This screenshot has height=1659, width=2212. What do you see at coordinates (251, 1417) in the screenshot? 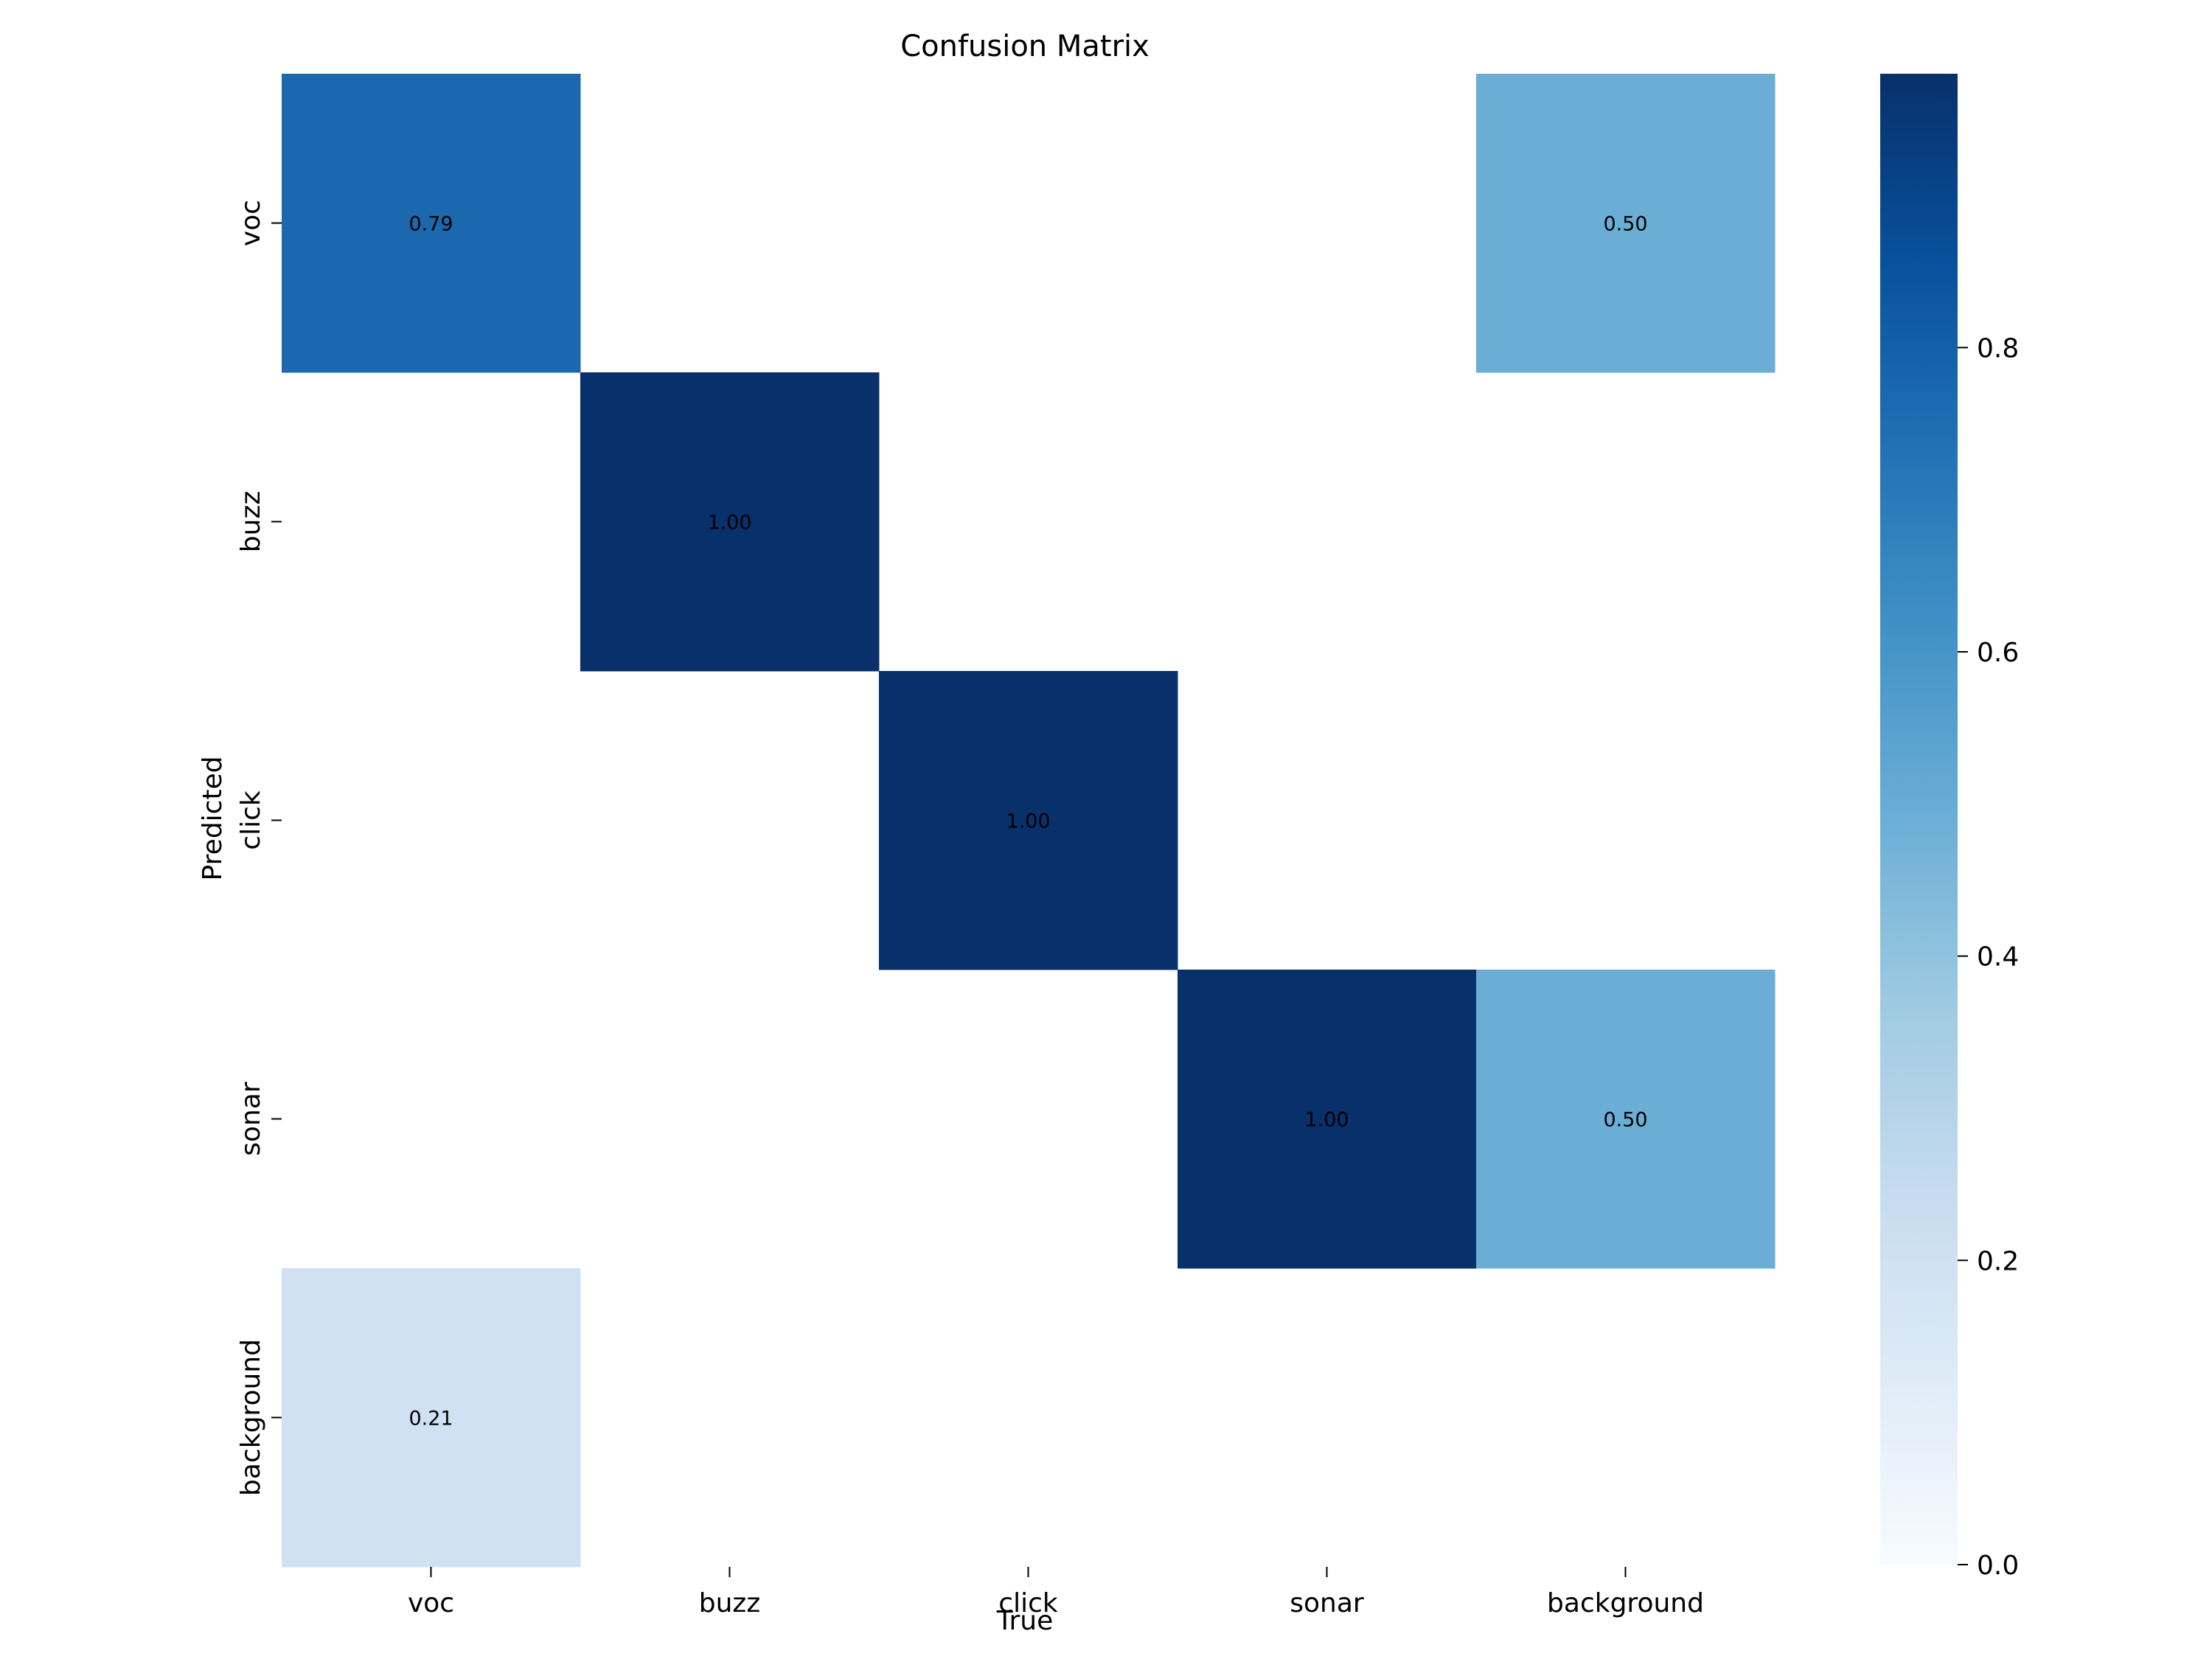
I see `y-tick-label: background` at bounding box center [251, 1417].